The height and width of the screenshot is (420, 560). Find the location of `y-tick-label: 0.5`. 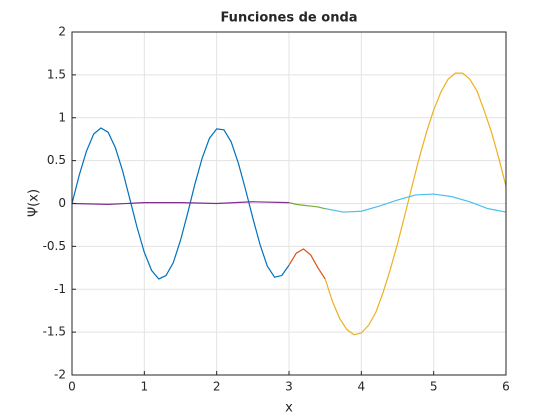

y-tick-label: 0.5 is located at coordinates (56, 160).